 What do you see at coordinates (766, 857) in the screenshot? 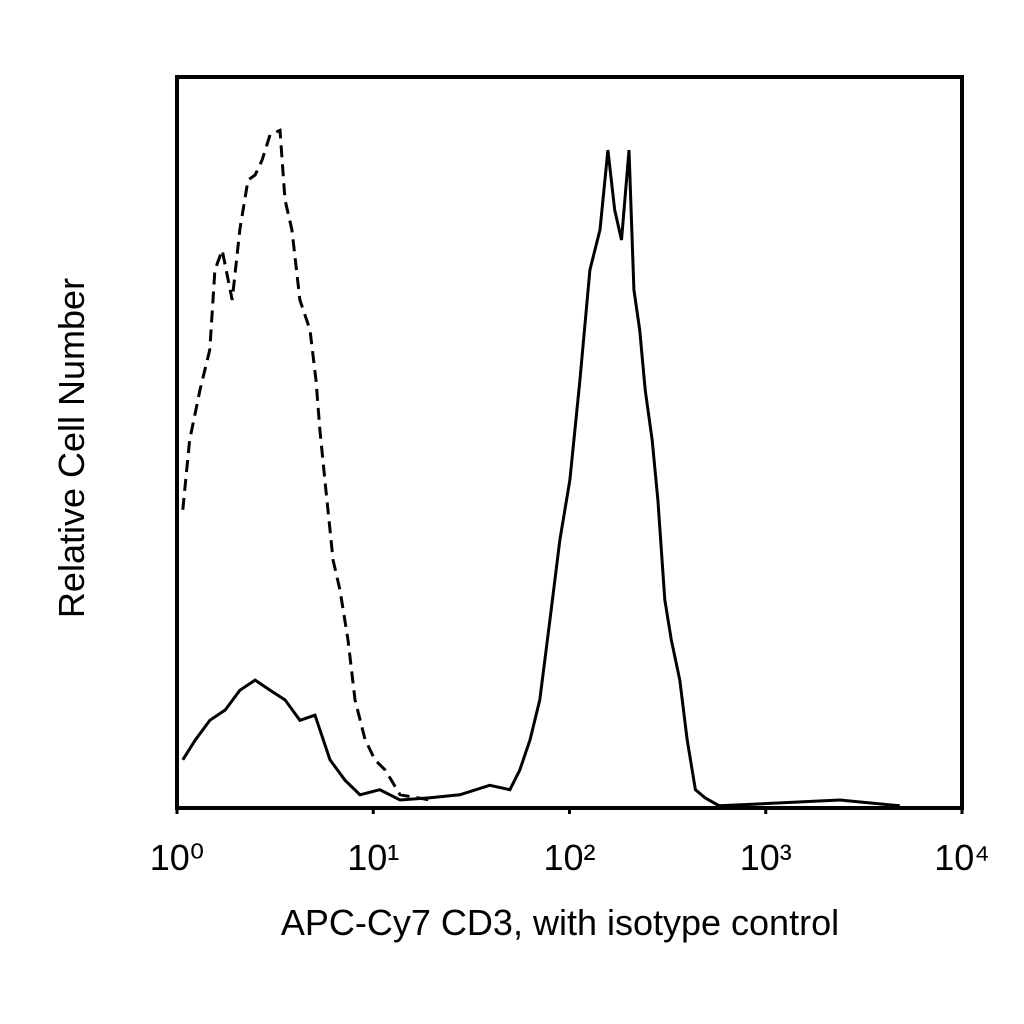
I see `x-tick-label: 10³` at bounding box center [766, 857].